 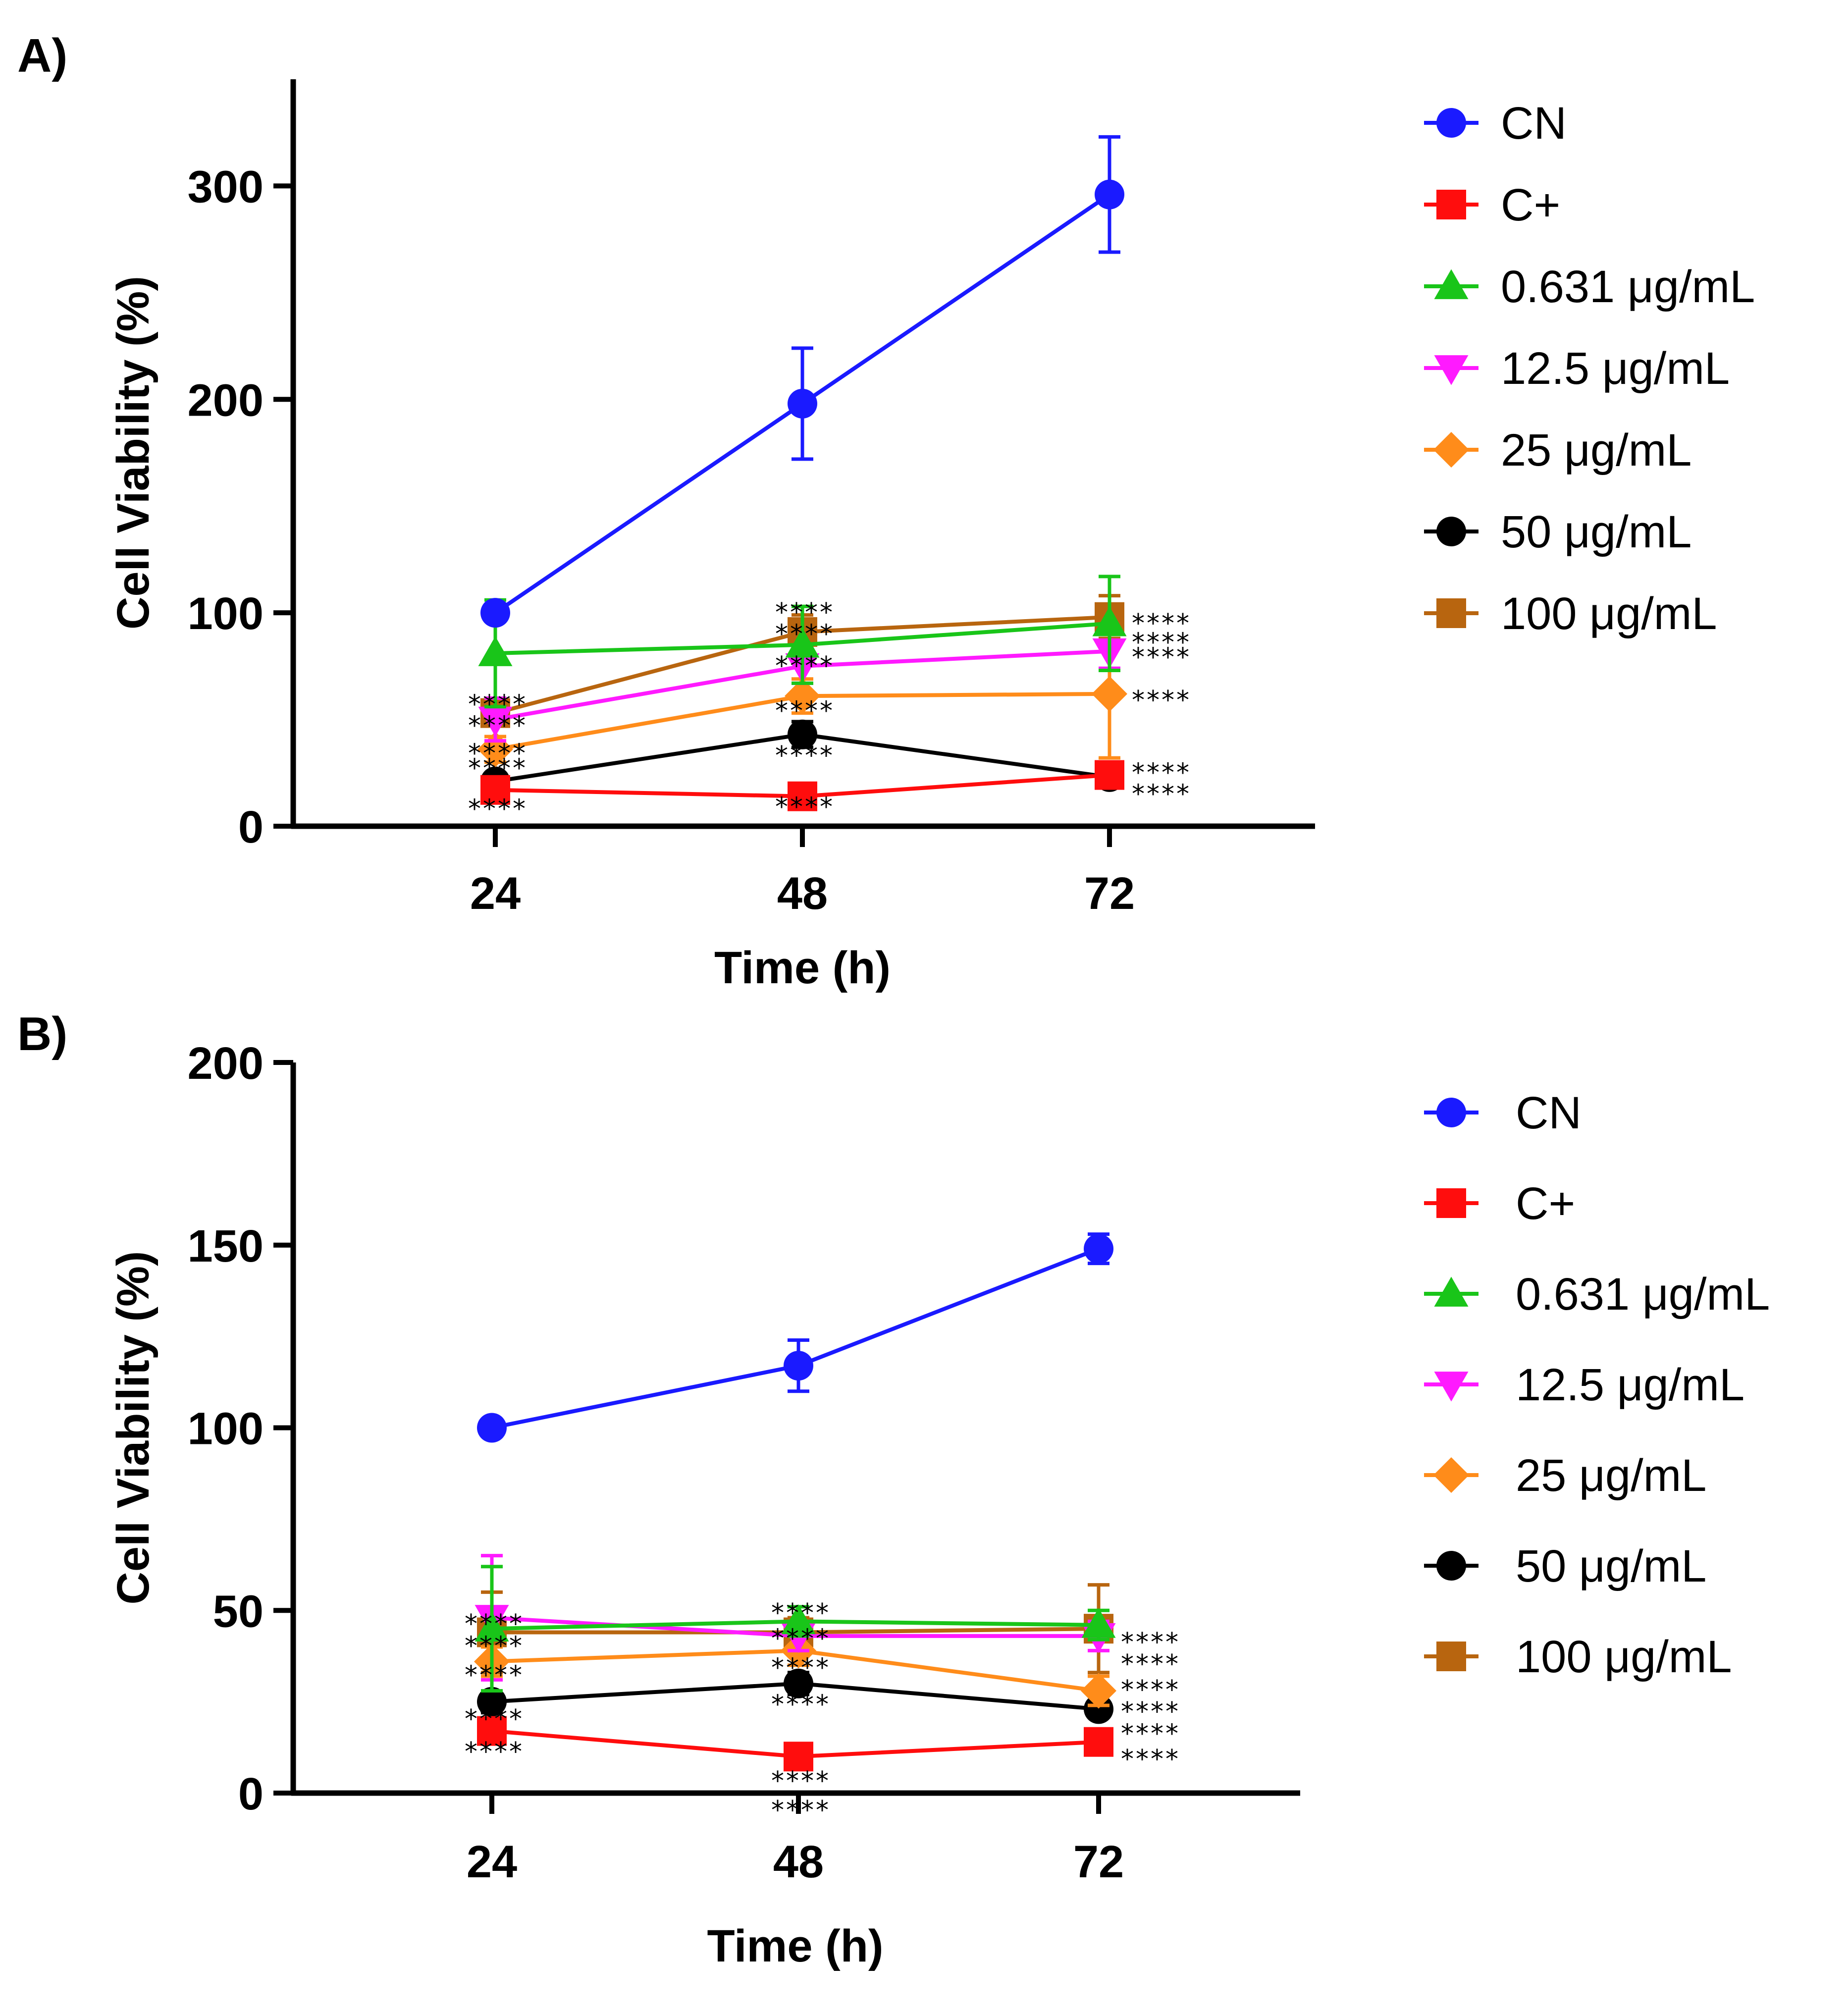 What do you see at coordinates (795, 1946) in the screenshot?
I see `x-axis-title: Time (h)` at bounding box center [795, 1946].